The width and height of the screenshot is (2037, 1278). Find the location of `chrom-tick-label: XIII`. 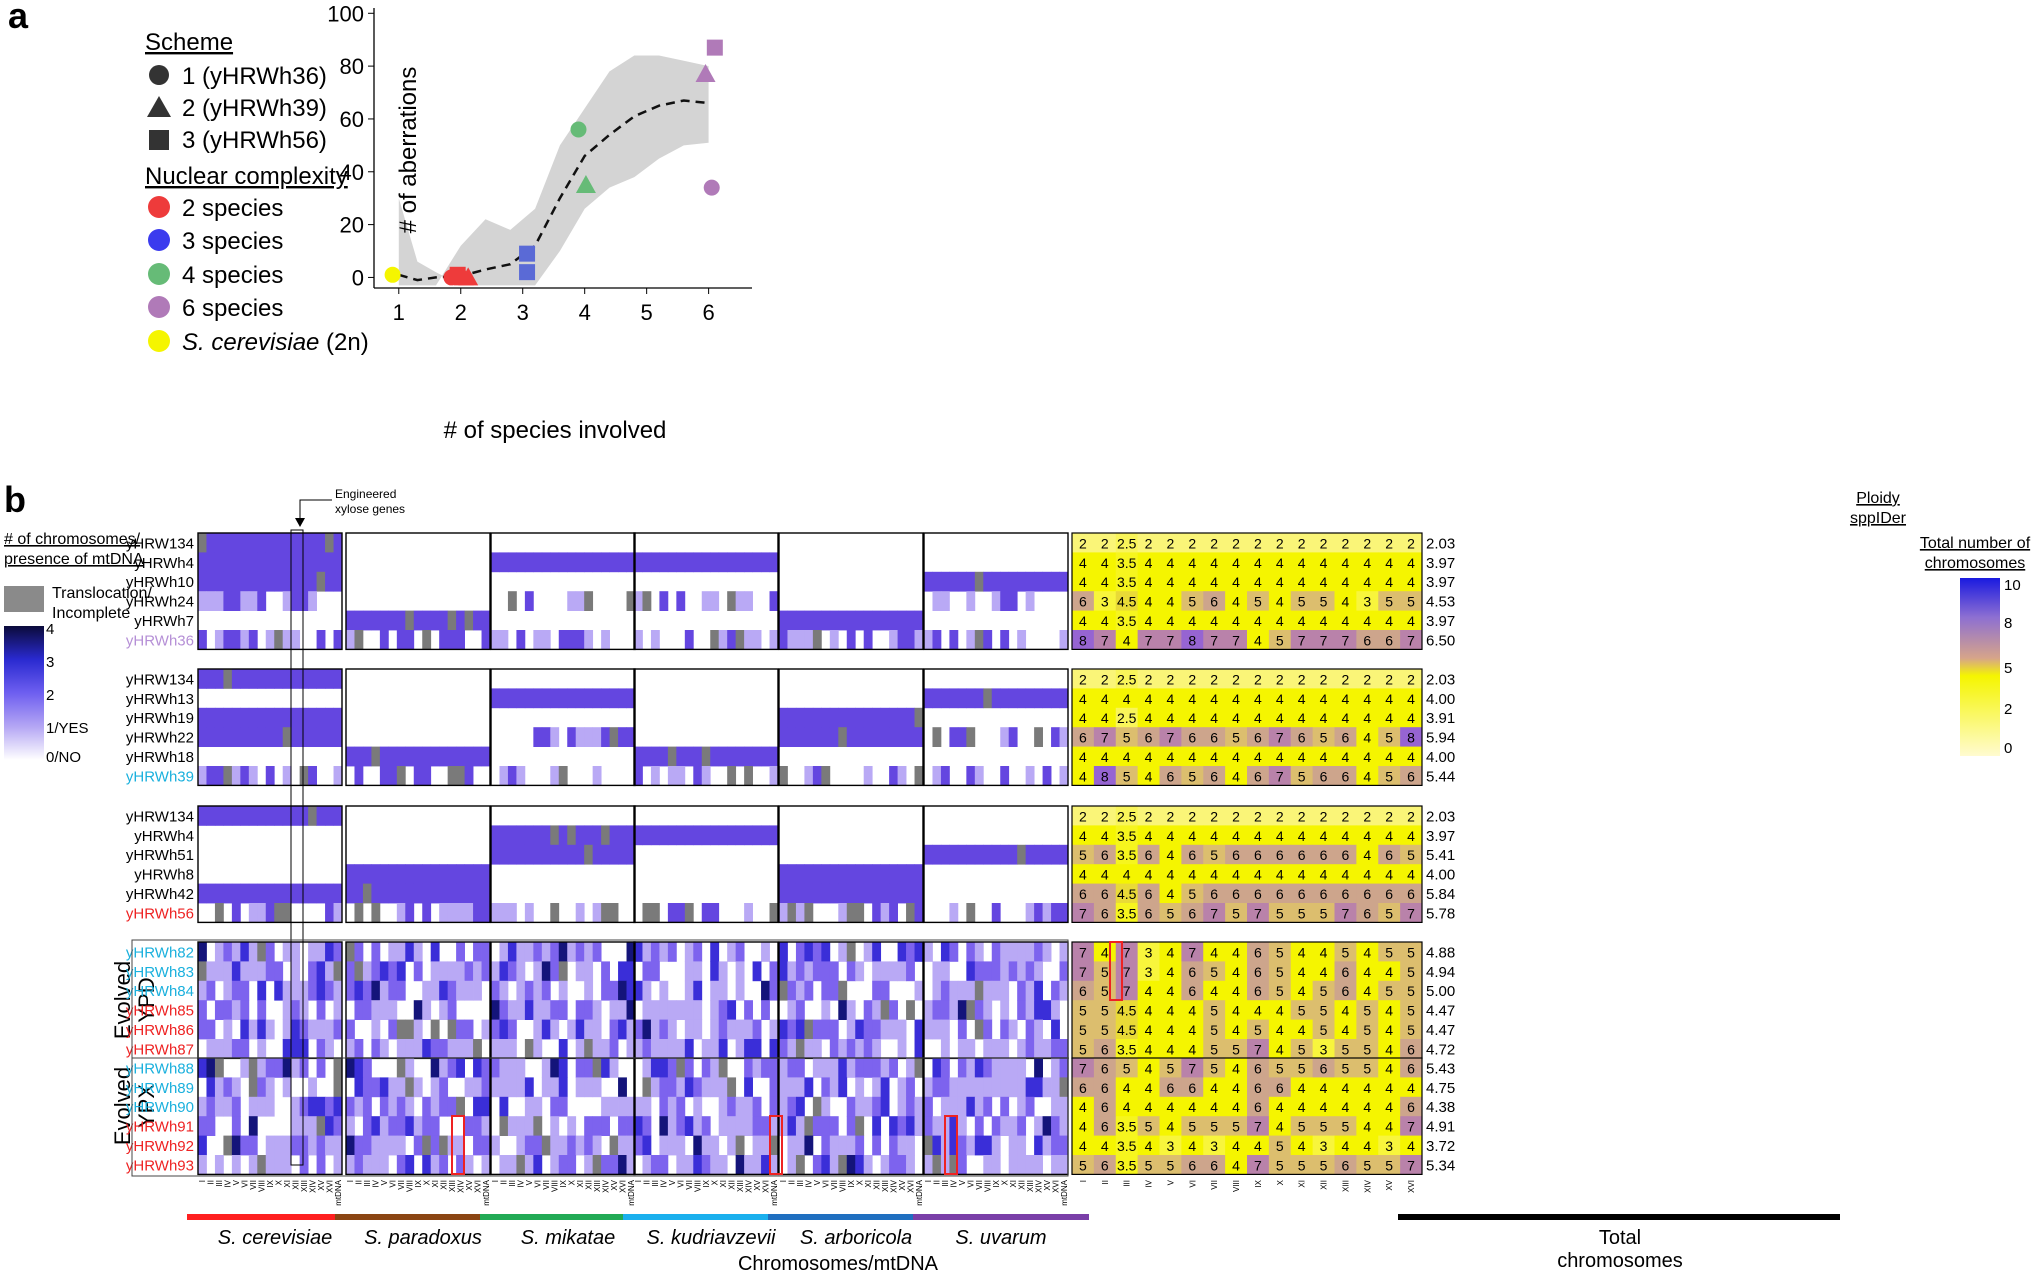

chrom-tick-label: XIII is located at coordinates (452, 1186).